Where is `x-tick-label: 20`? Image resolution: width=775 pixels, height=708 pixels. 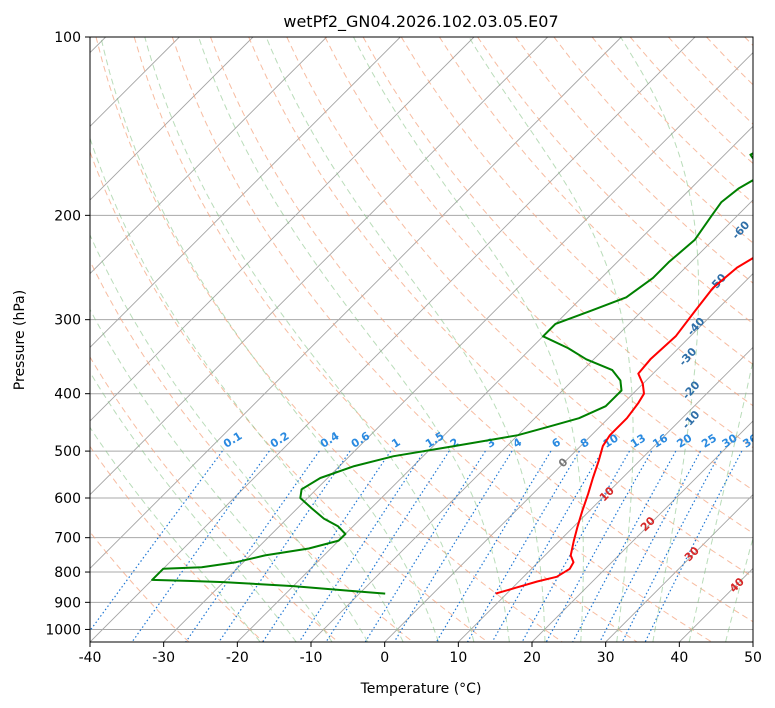 x-tick-label: 20 is located at coordinates (532, 658).